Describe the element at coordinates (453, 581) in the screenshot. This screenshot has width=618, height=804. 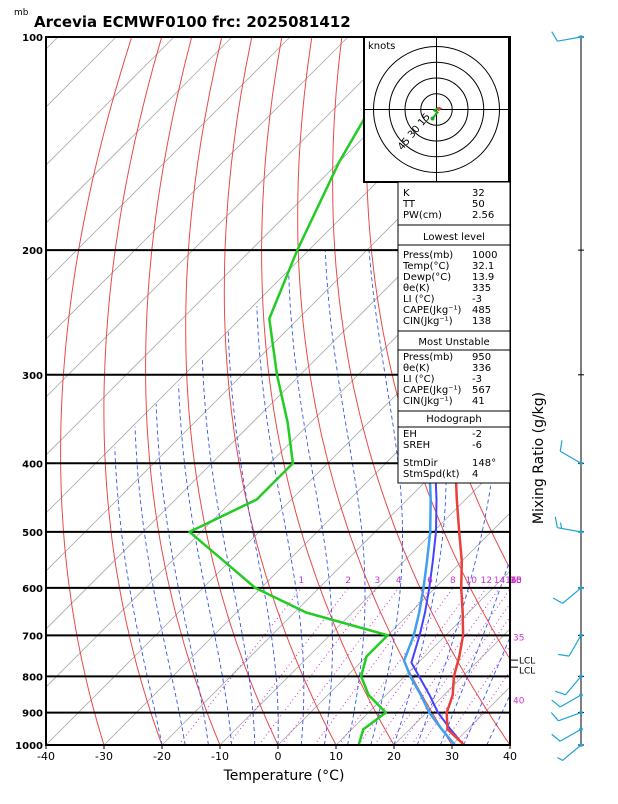
I see `mixing-ratio-label: 8` at that location.